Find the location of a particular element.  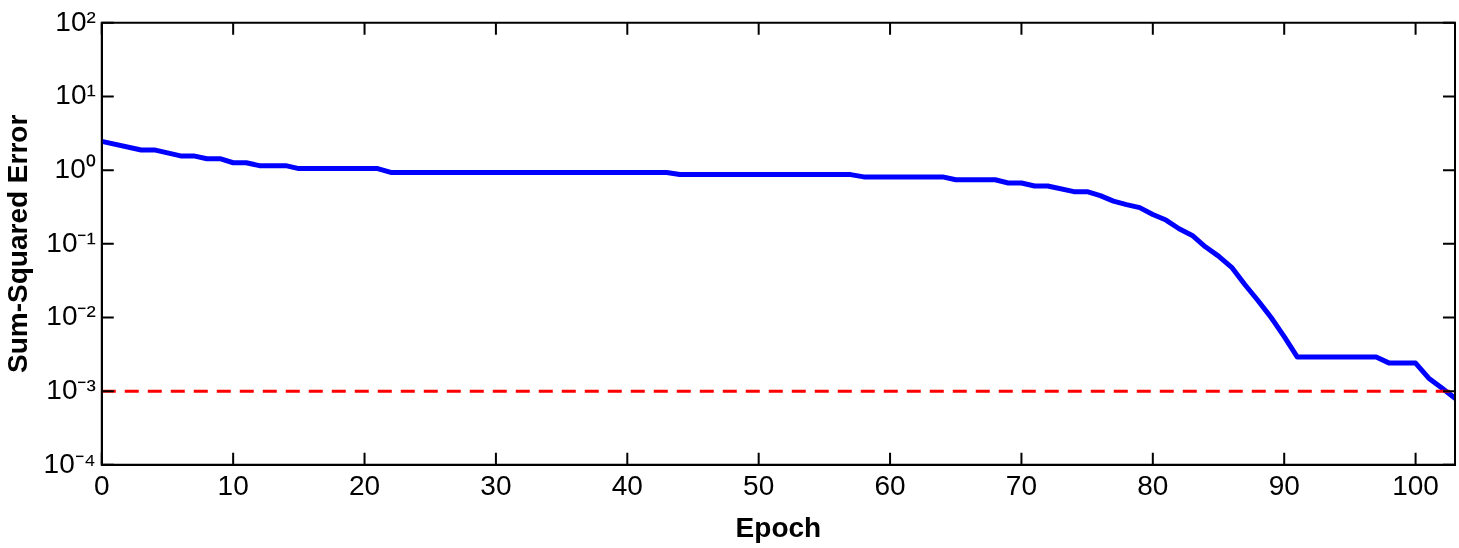

y-tick-label: 10⁻² is located at coordinates (71, 316).